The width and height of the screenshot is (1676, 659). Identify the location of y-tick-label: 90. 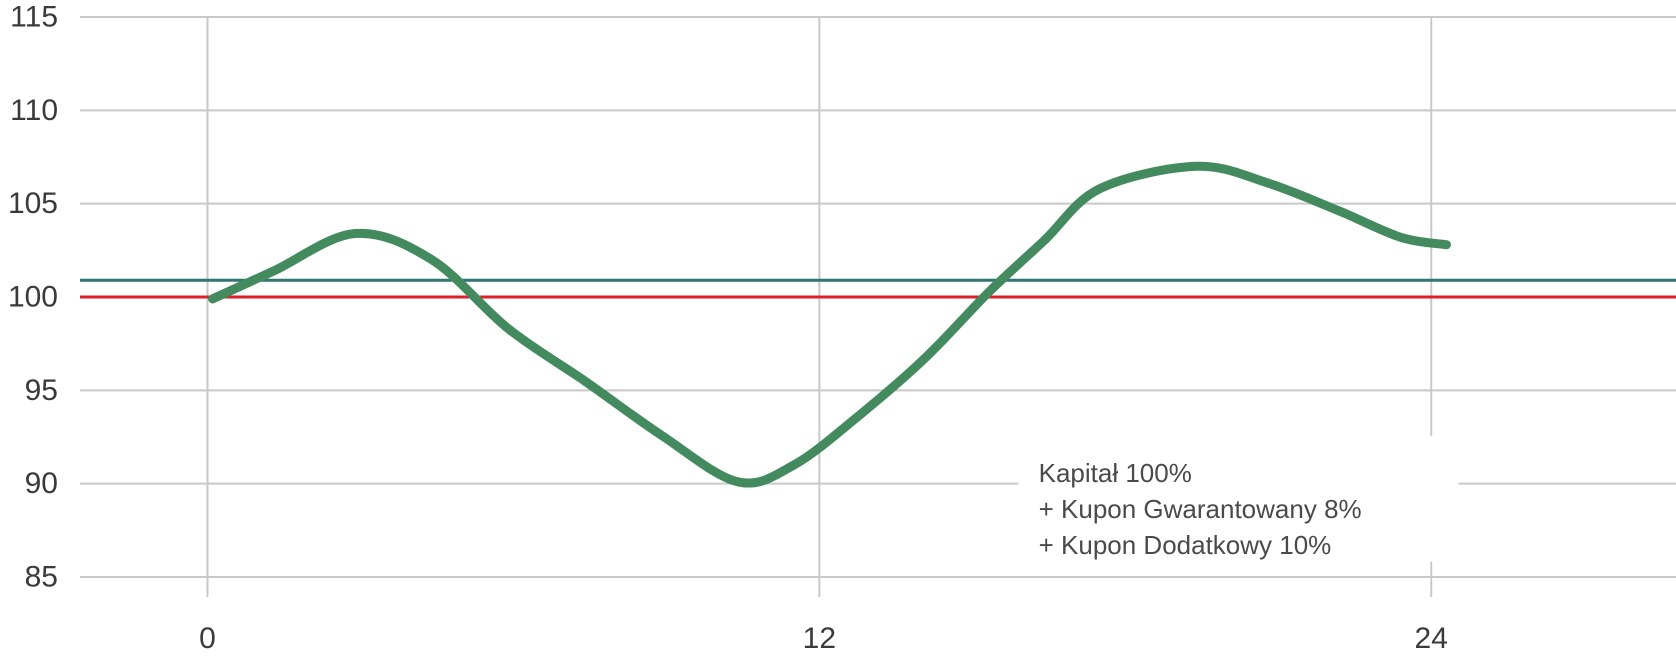
(41, 483).